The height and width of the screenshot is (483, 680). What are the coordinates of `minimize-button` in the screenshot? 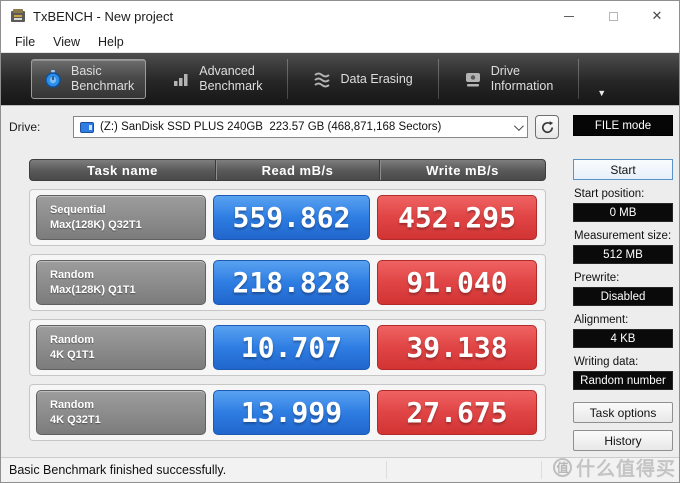 It's located at (569, 16).